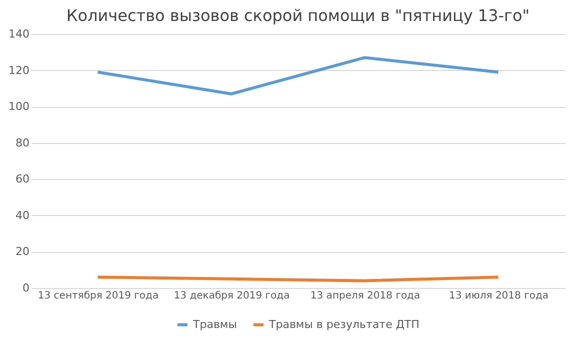 The image size is (577, 337). I want to click on y-tick-label: 120, so click(19, 70).